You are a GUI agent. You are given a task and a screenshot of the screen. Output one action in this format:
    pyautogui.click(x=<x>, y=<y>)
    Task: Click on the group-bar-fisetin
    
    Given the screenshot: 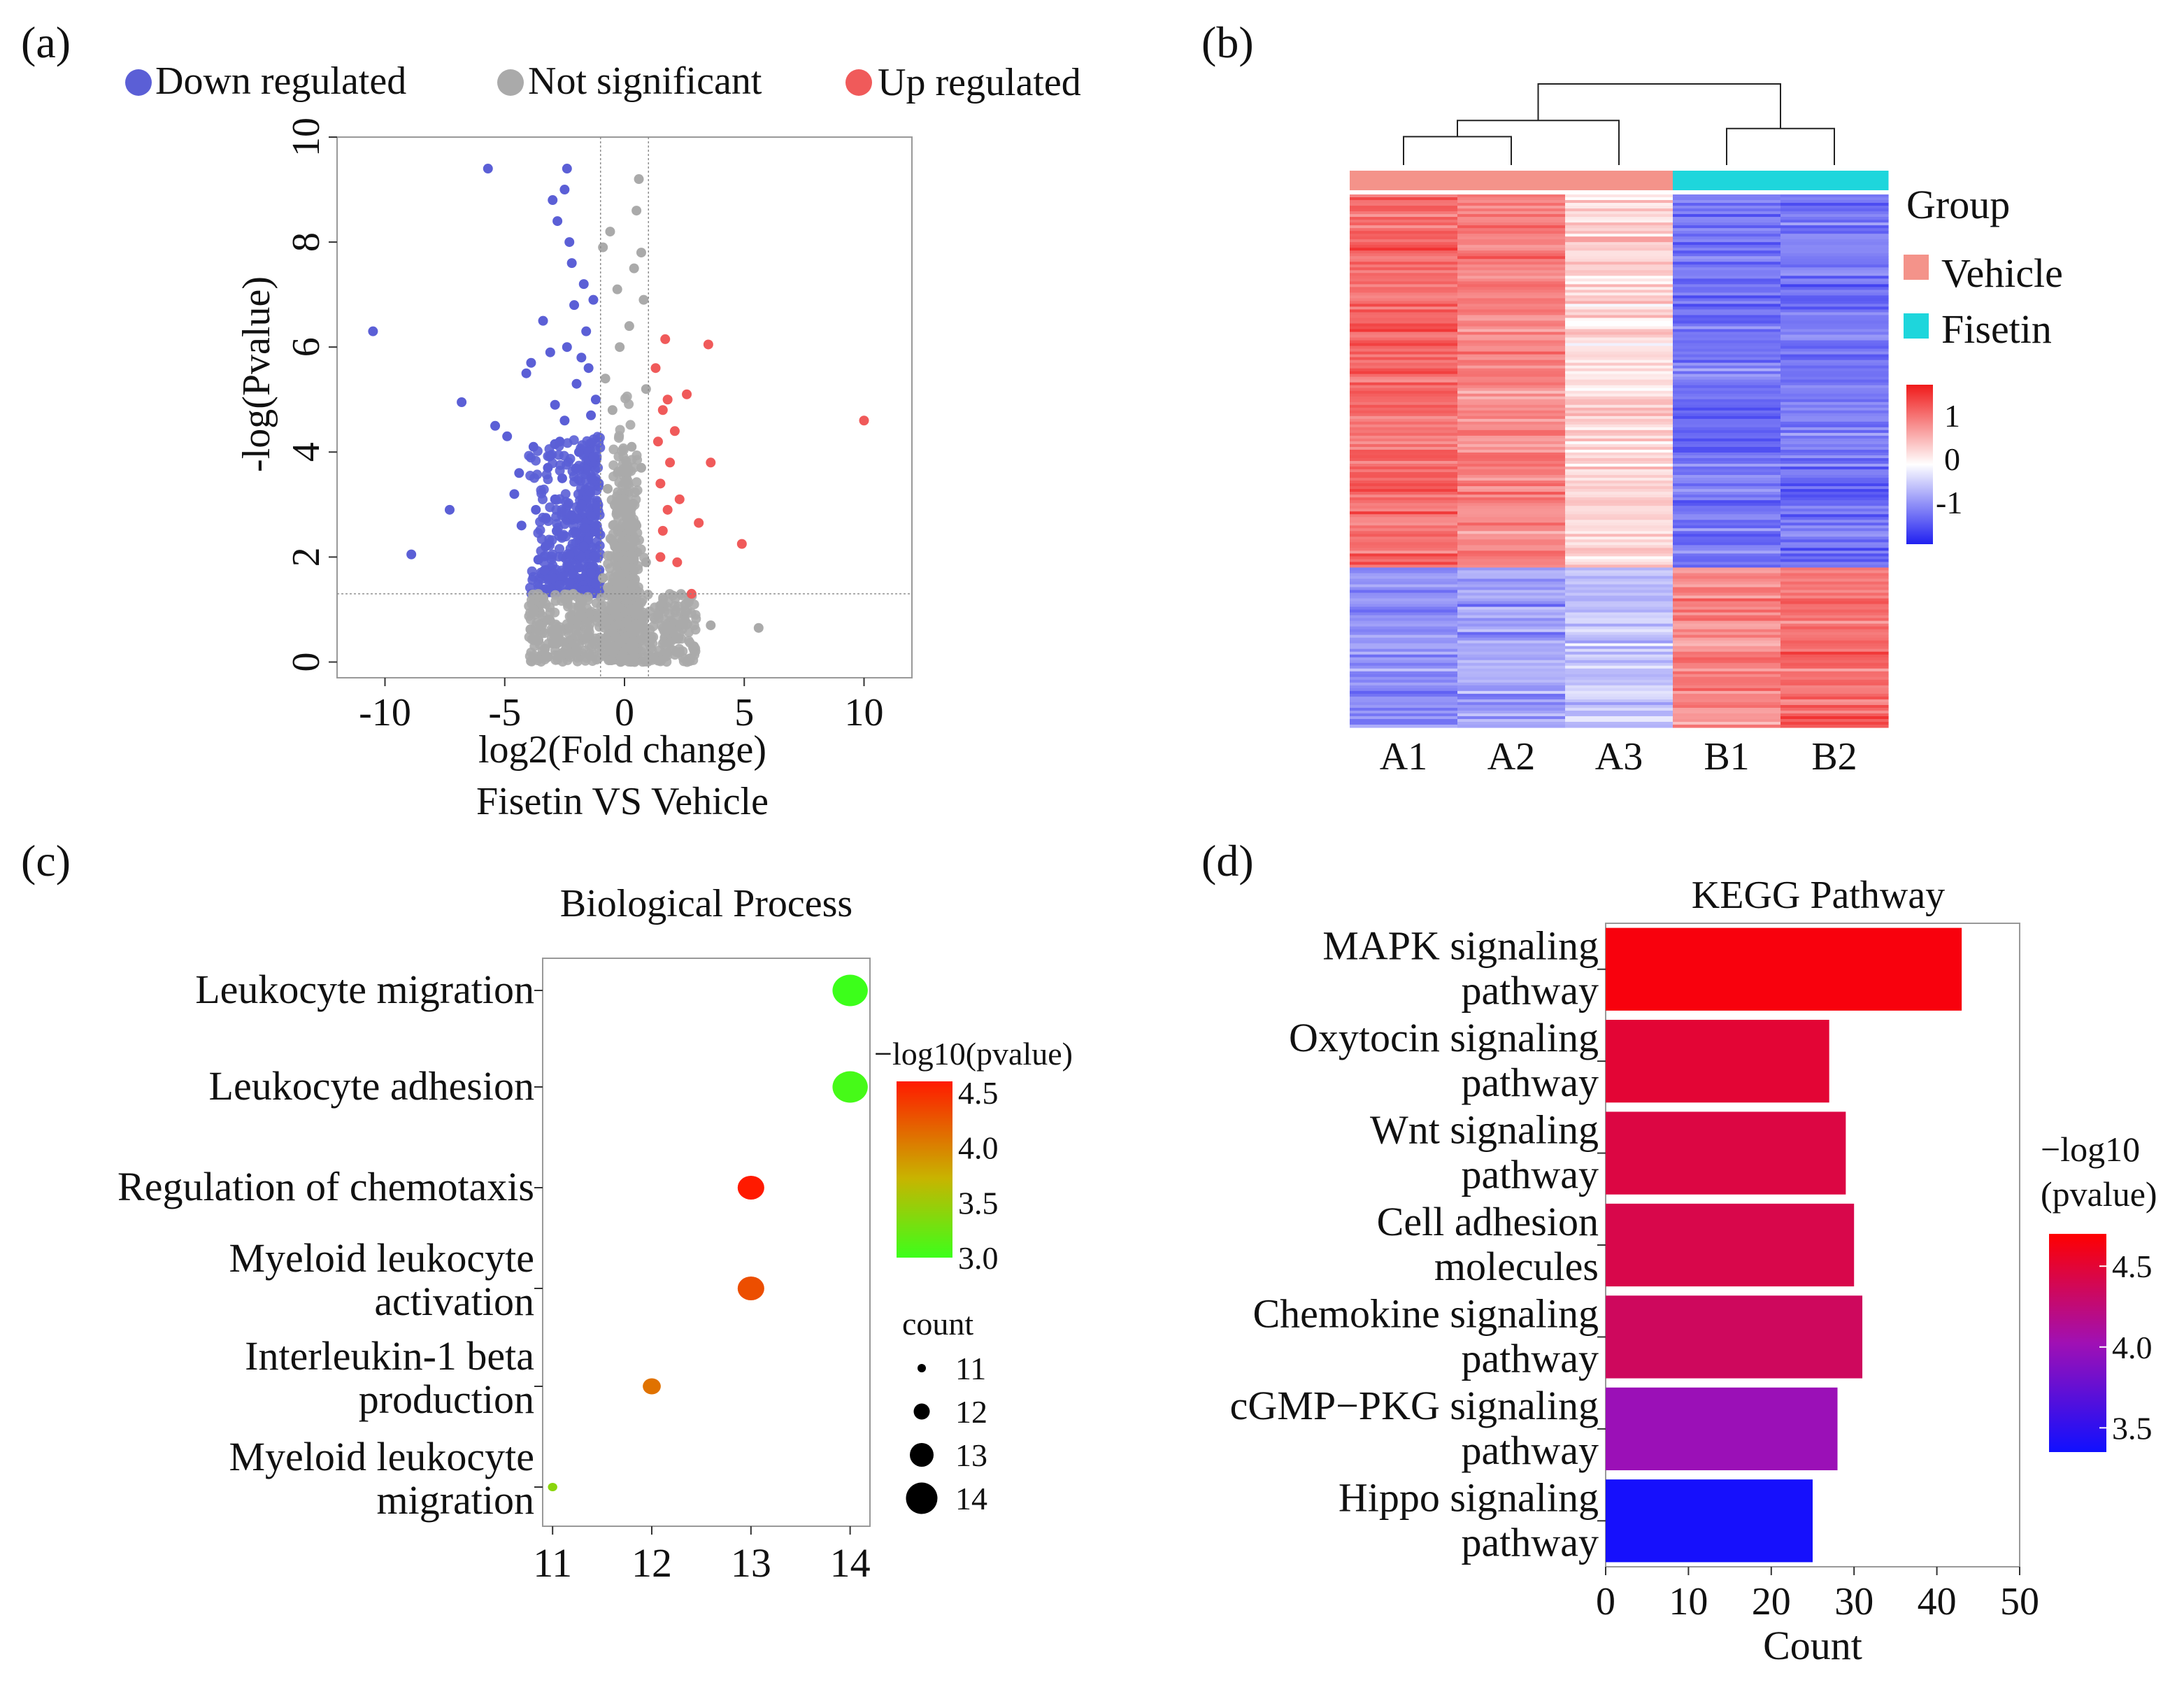 What is the action you would take?
    pyautogui.click(x=1727, y=180)
    